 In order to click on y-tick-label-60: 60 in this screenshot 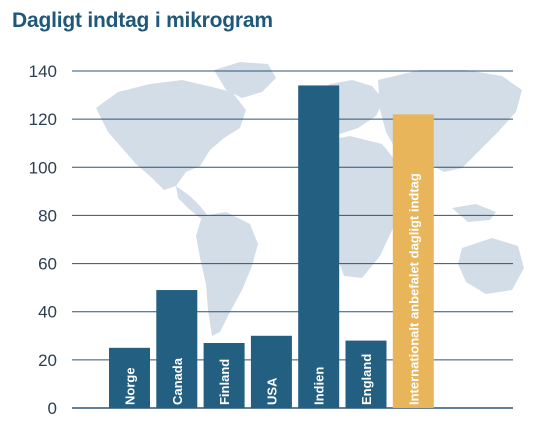, I will do `click(47, 264)`.